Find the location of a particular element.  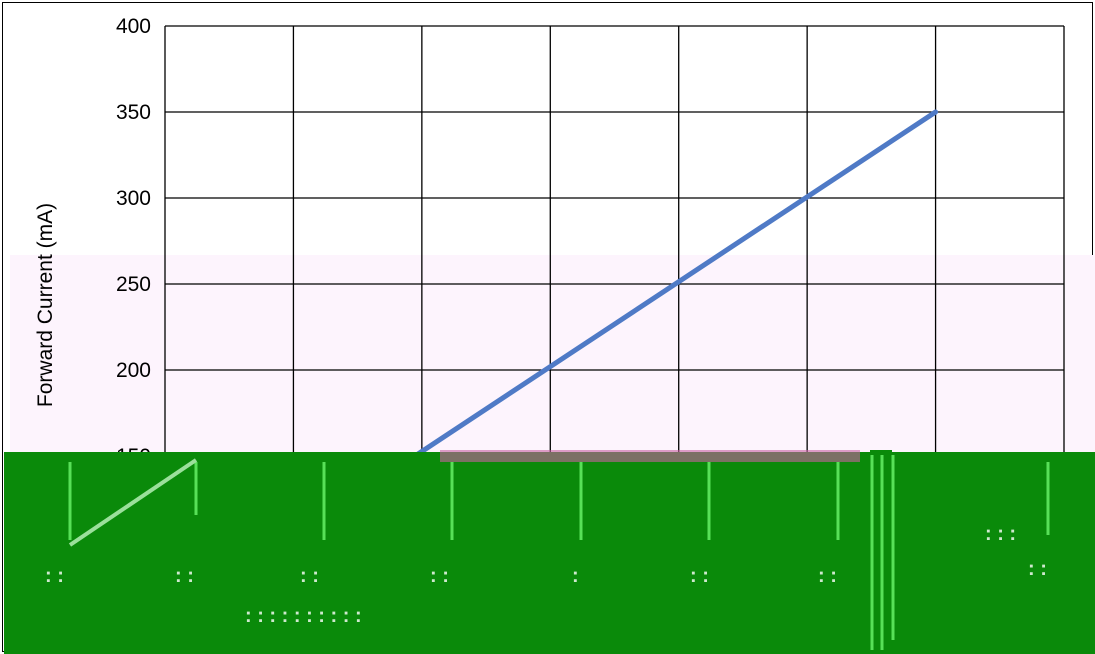

y-tick-label: 250 is located at coordinates (133, 284).